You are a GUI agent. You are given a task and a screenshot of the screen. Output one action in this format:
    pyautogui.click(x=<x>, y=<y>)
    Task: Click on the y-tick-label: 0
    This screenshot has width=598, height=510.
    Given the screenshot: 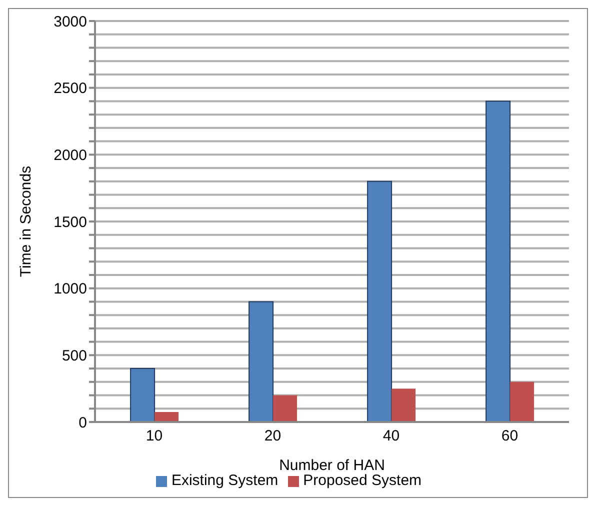 What is the action you would take?
    pyautogui.click(x=82, y=423)
    